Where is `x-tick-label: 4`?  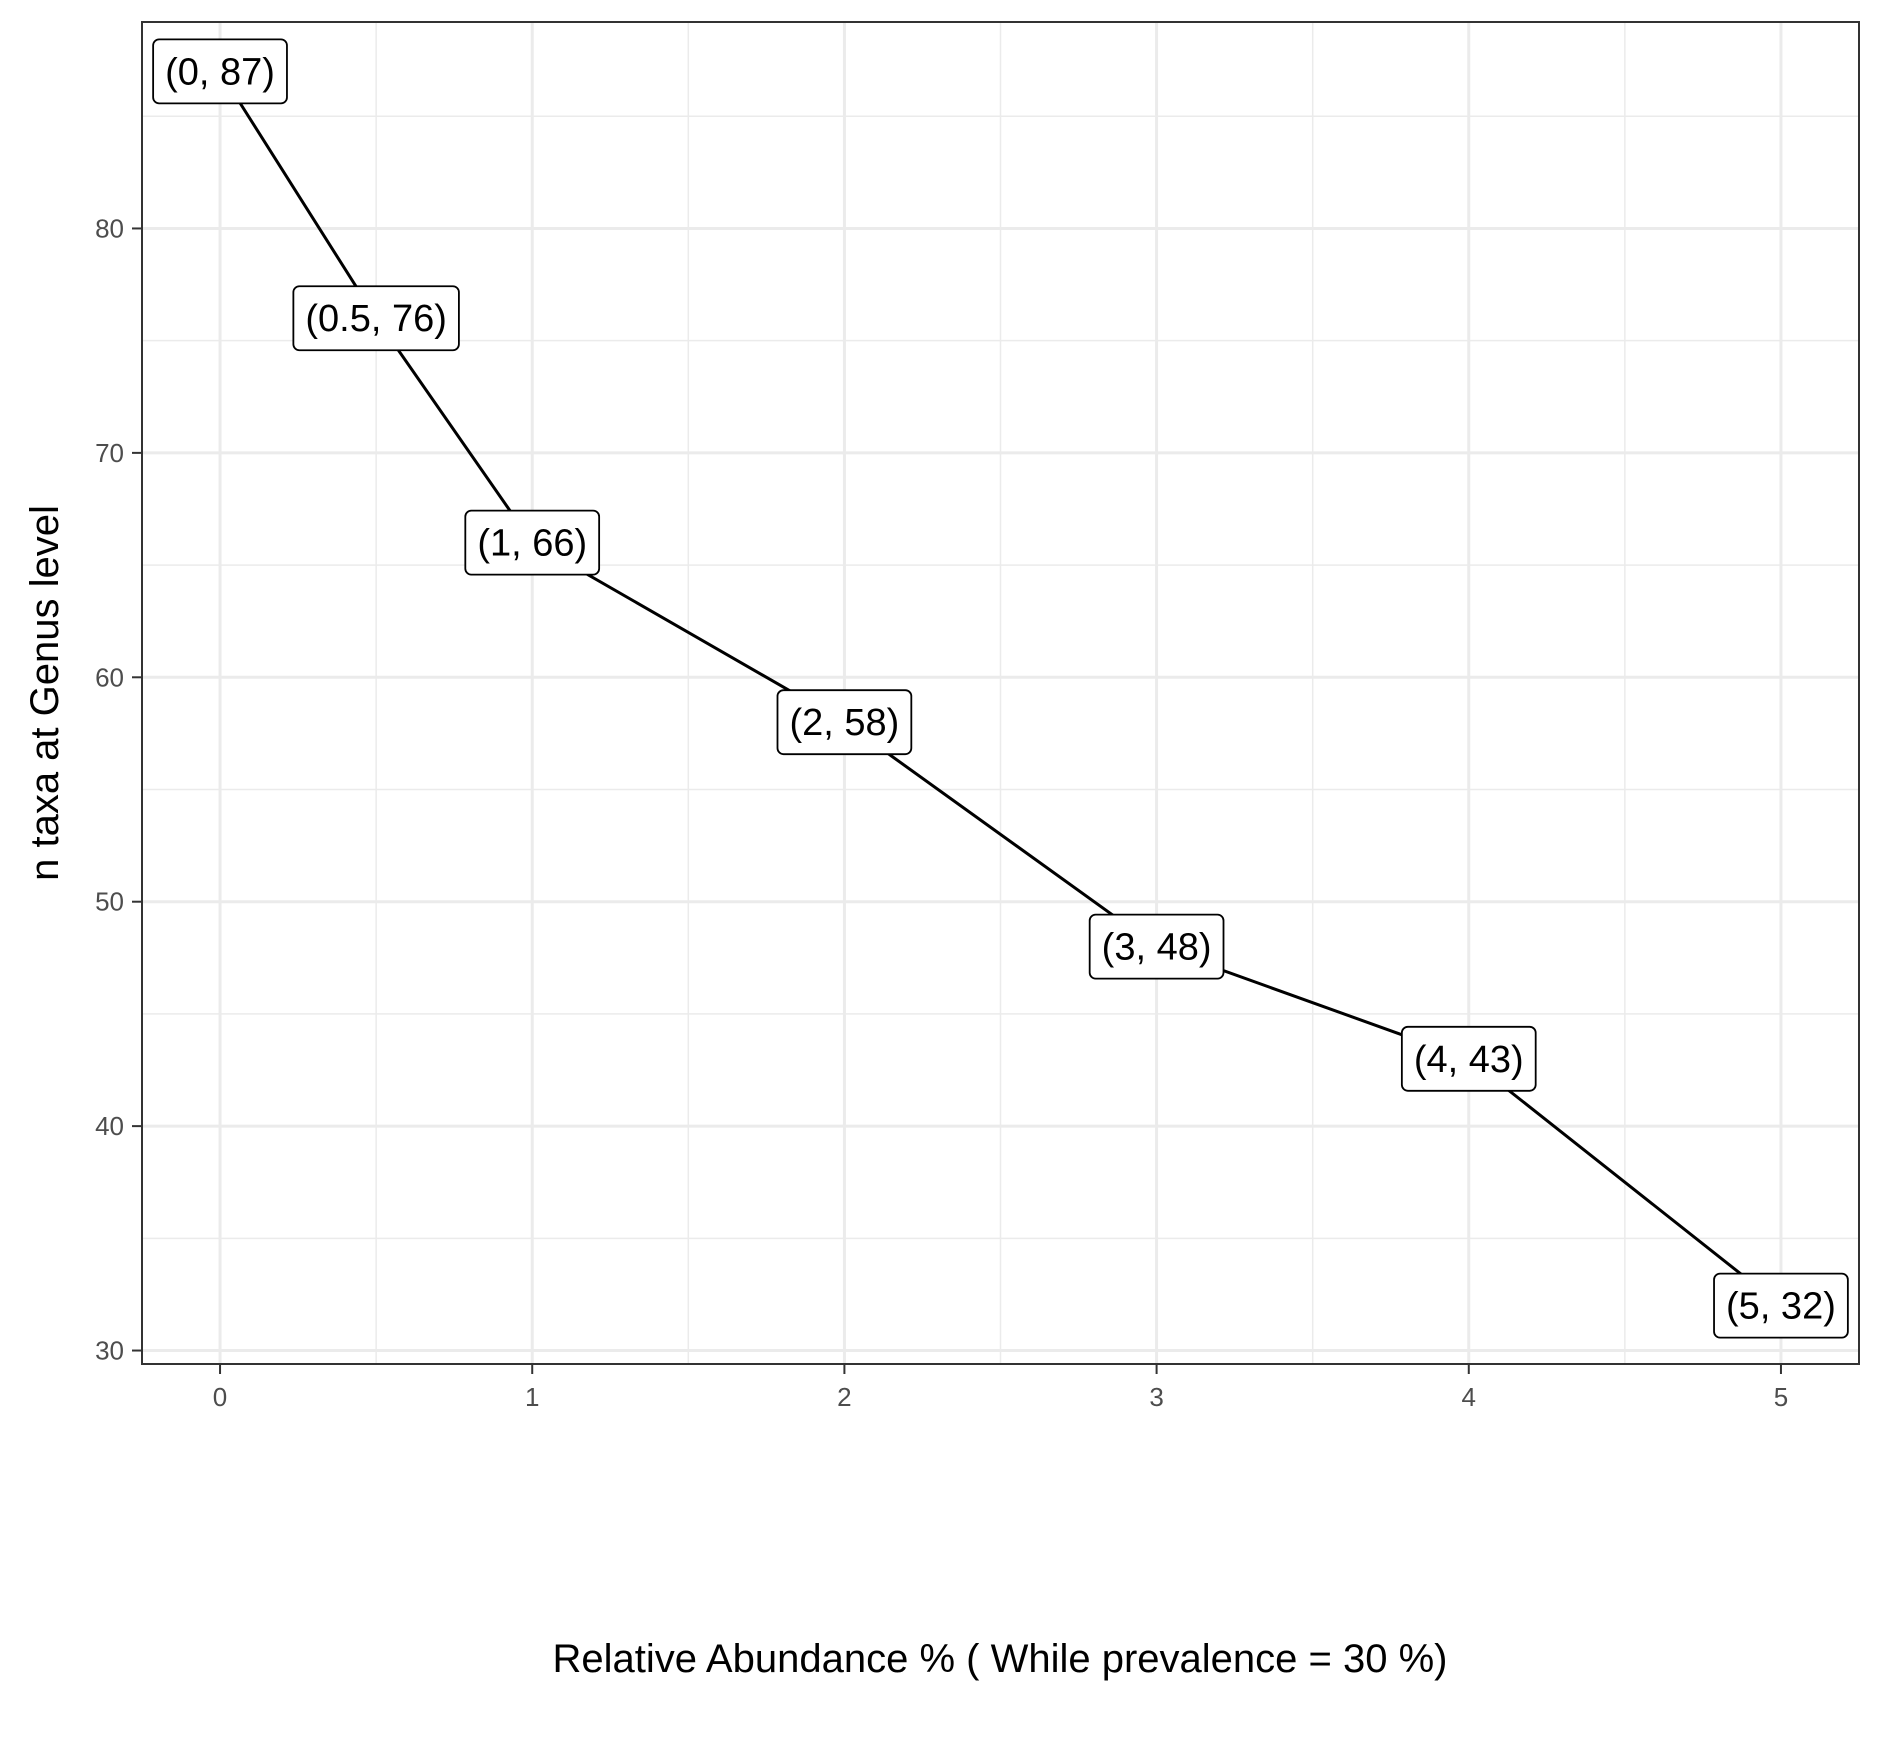 x-tick-label: 4 is located at coordinates (1469, 1397).